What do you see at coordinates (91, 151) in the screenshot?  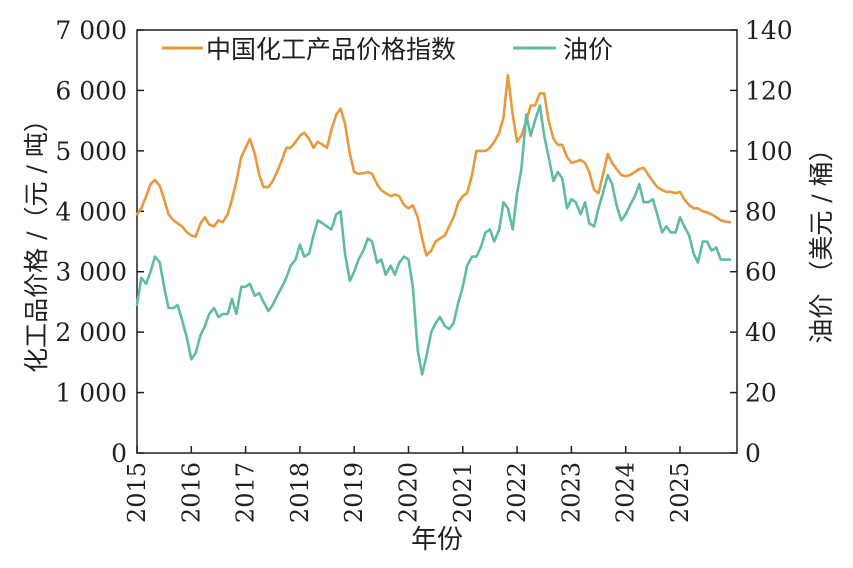 I see `y-left-tick-label: 5 000` at bounding box center [91, 151].